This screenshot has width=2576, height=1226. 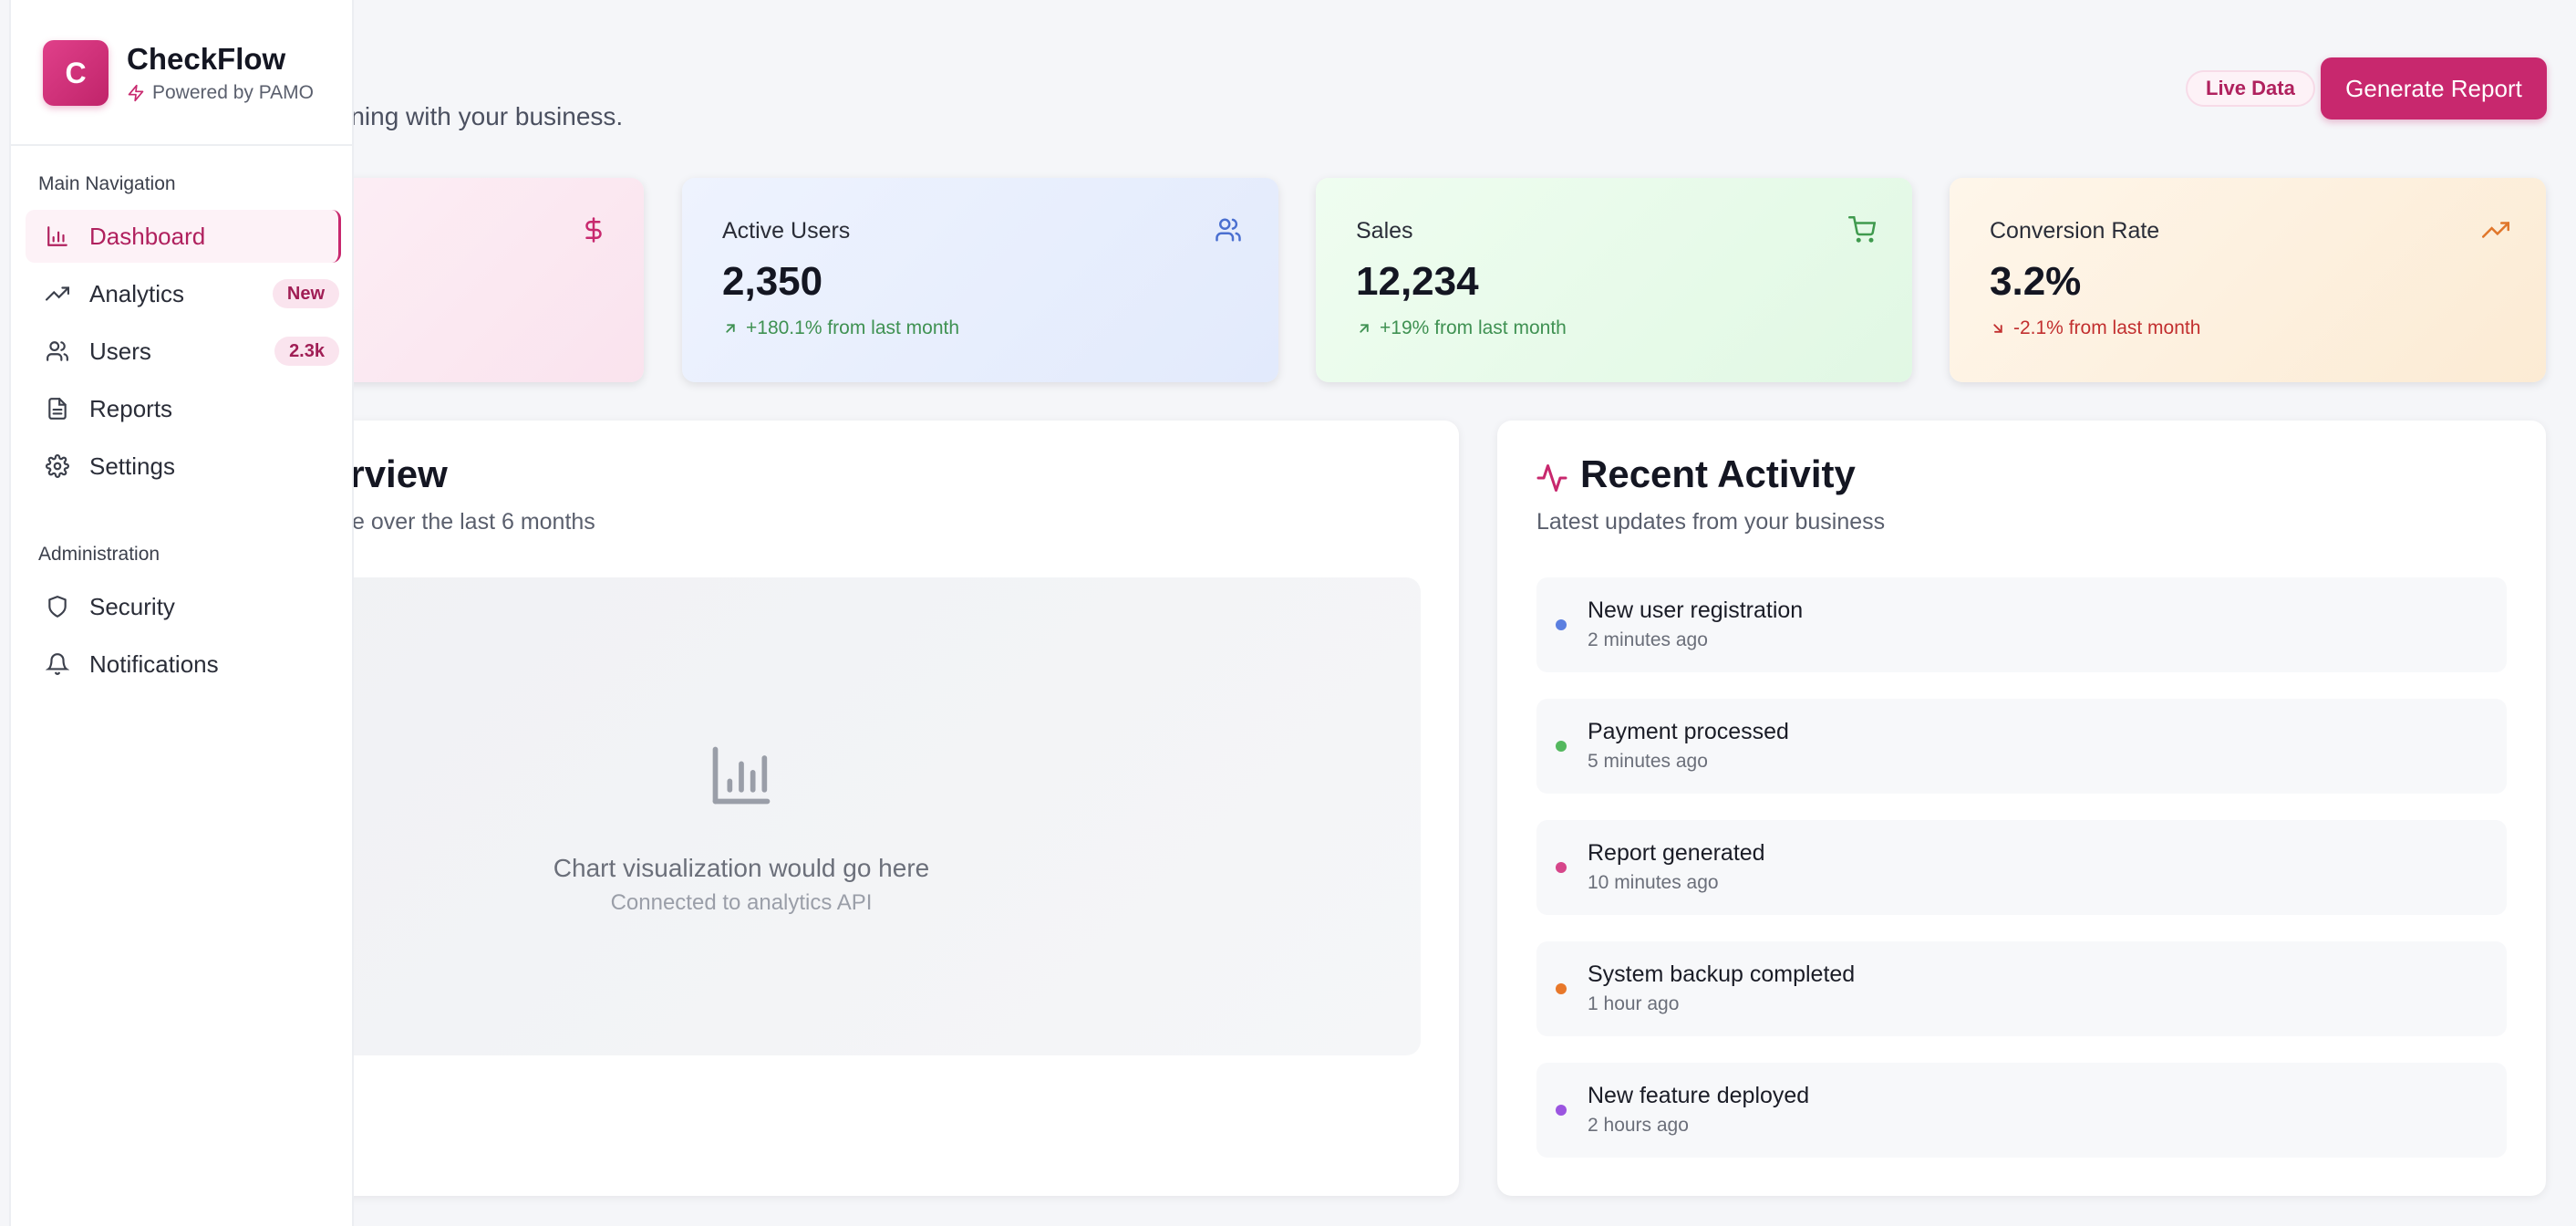 What do you see at coordinates (2036, 281) in the screenshot?
I see `stat-value: 3.2%` at bounding box center [2036, 281].